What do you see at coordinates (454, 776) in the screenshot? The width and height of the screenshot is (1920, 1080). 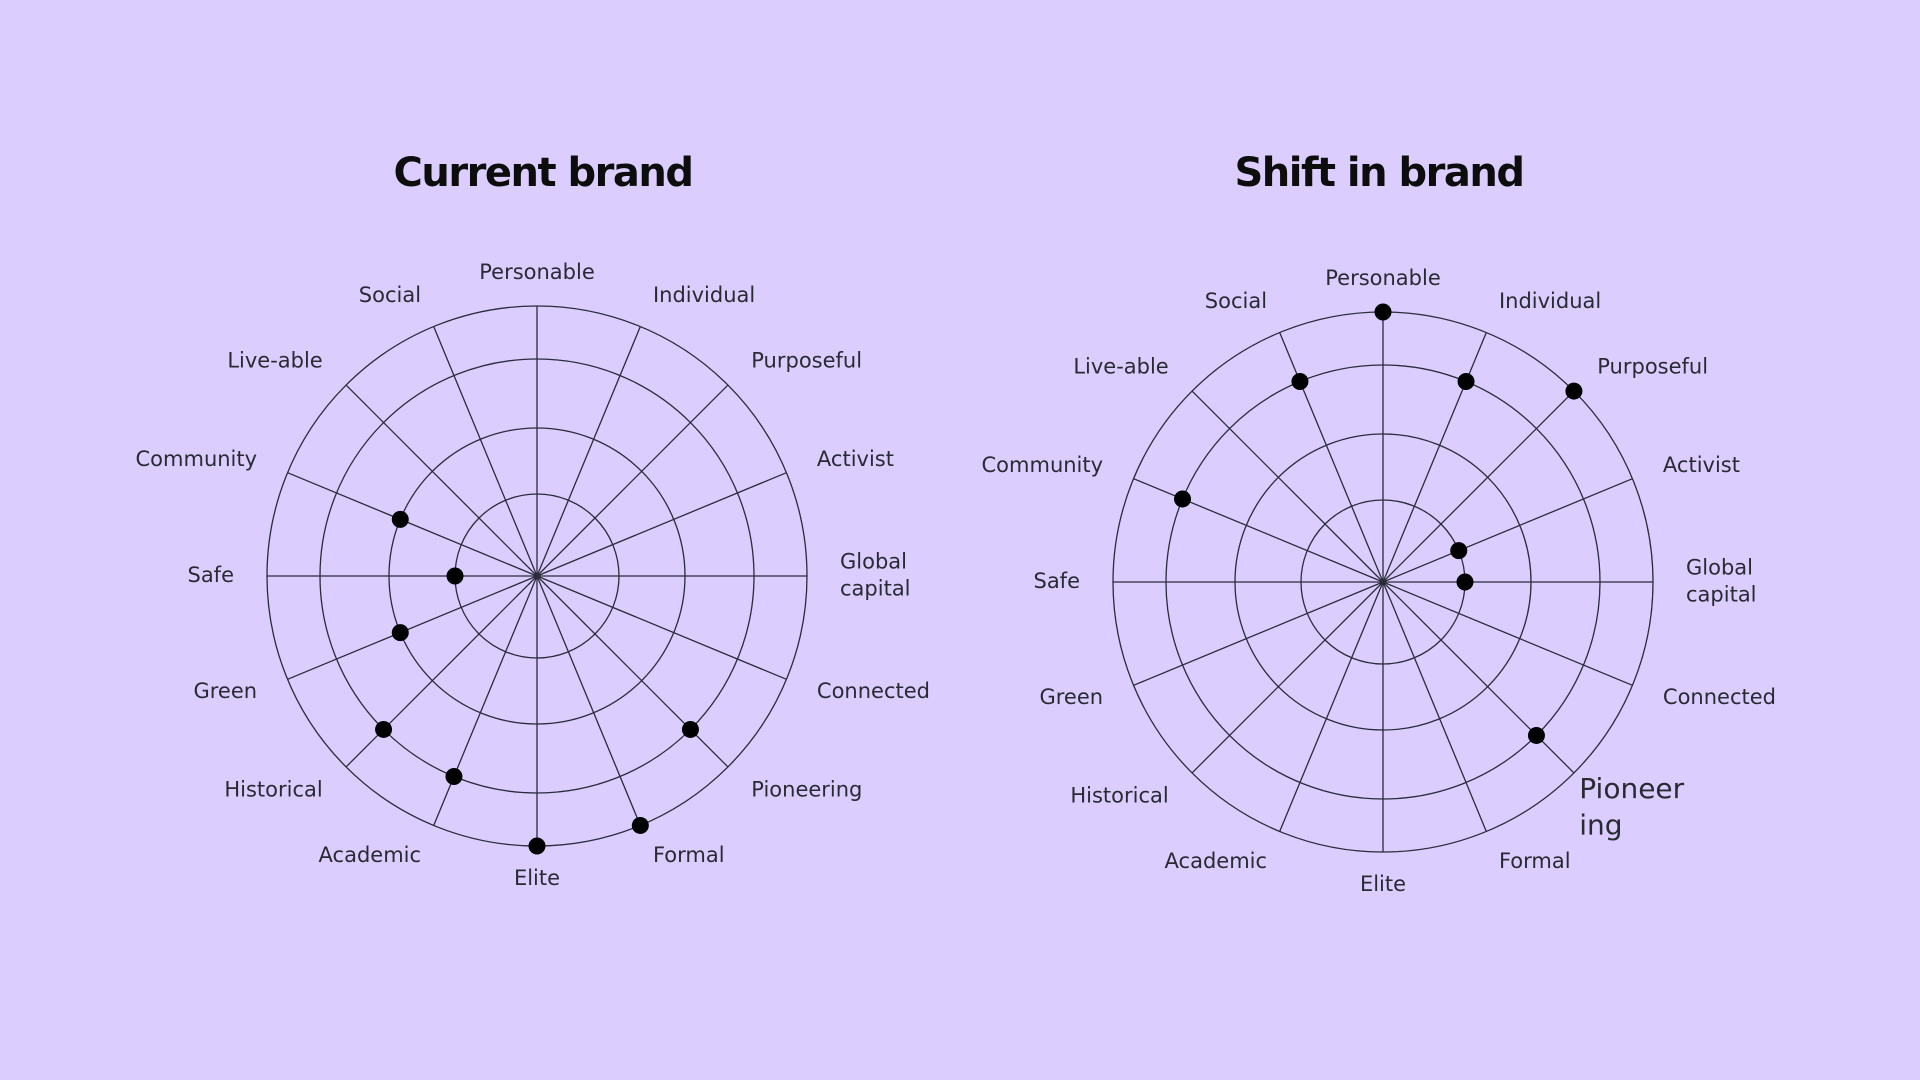 I see `data-point-academic` at bounding box center [454, 776].